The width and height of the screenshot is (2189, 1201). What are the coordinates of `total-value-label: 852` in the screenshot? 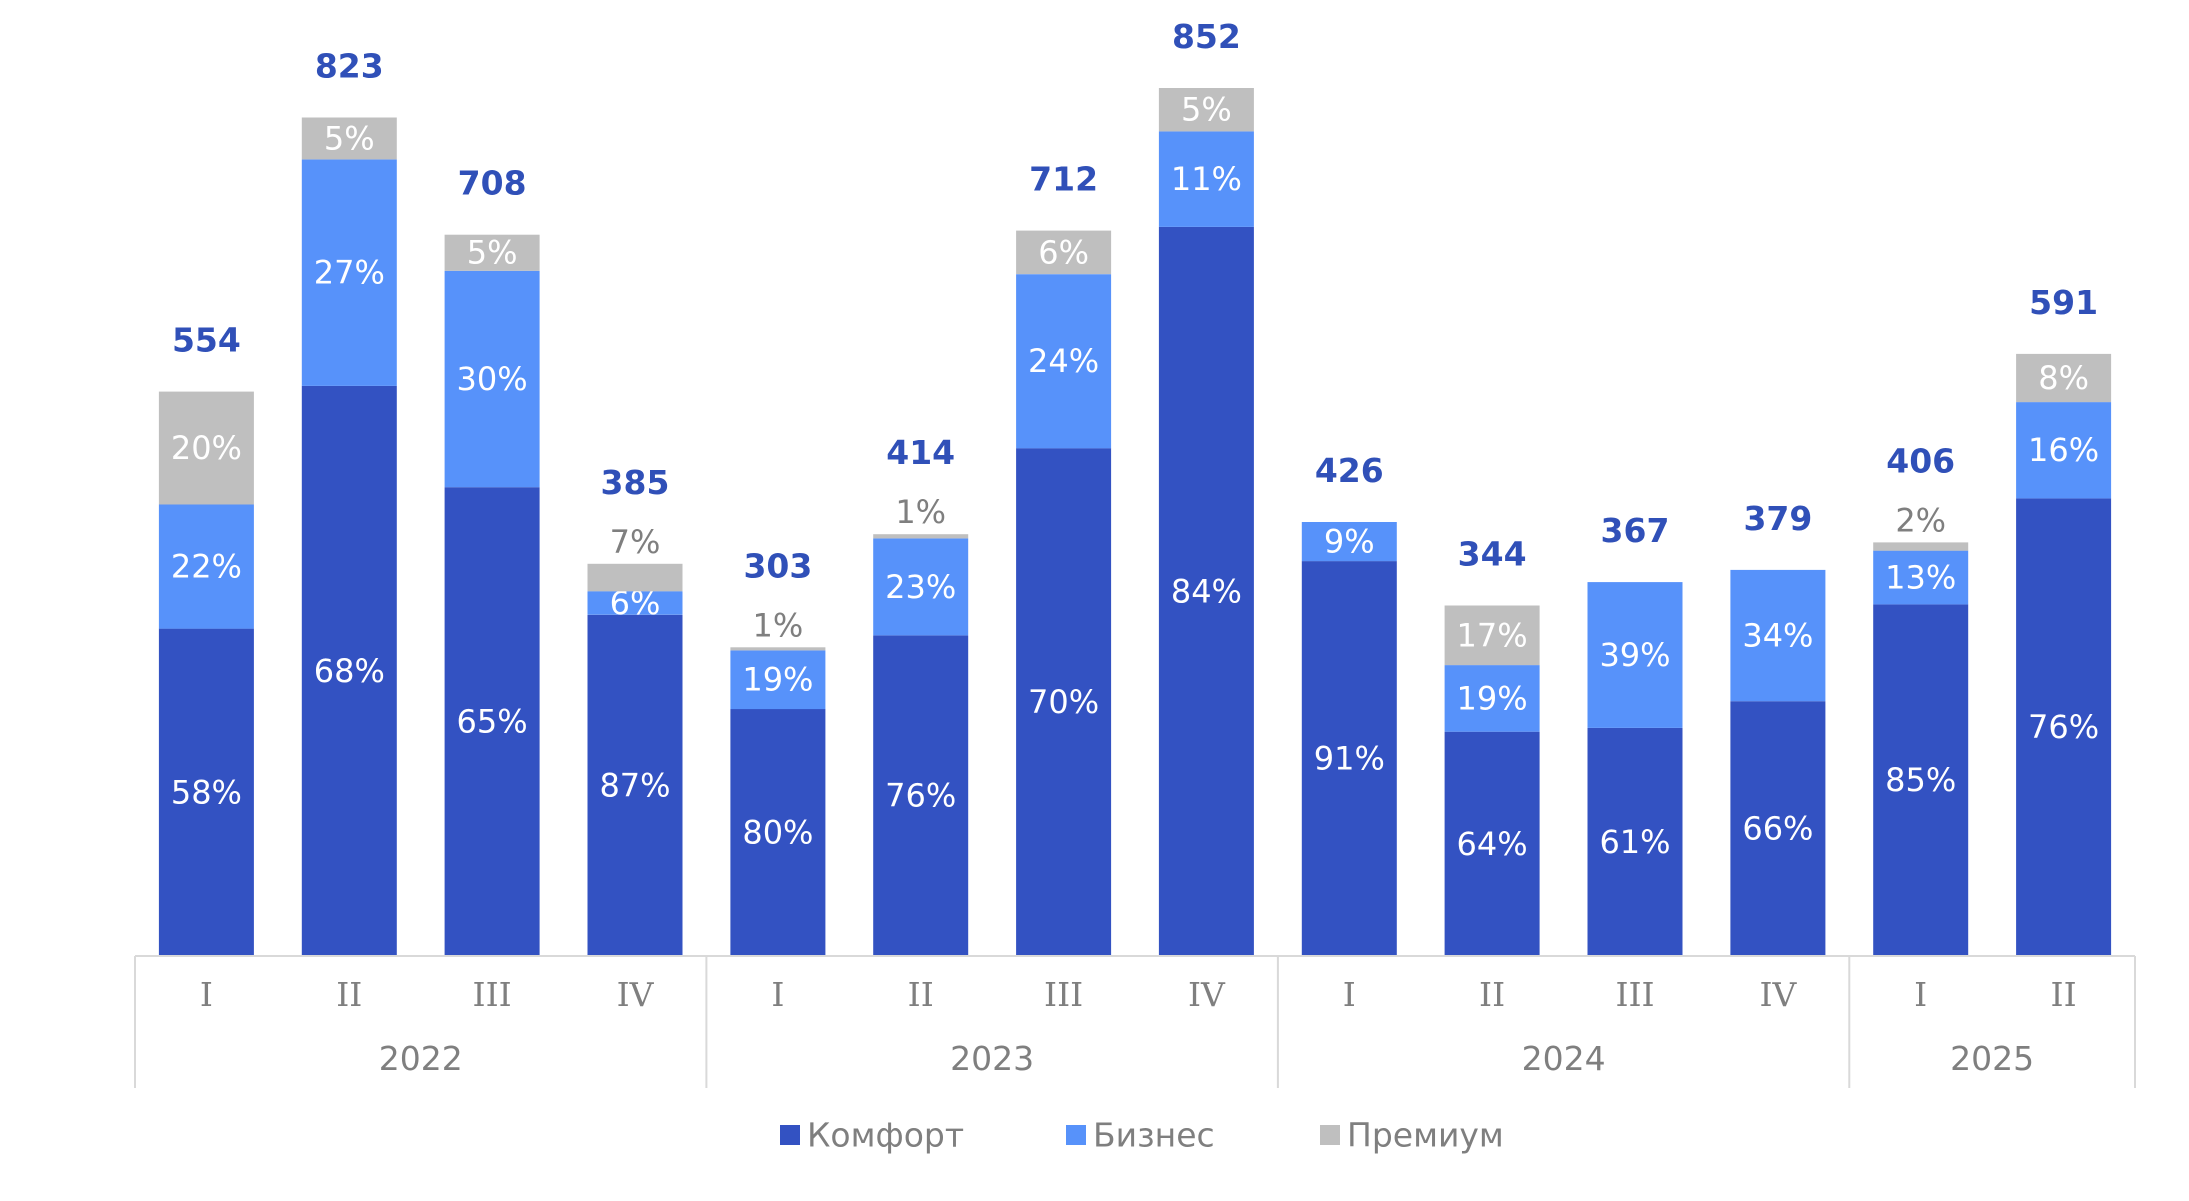 It's located at (1206, 36).